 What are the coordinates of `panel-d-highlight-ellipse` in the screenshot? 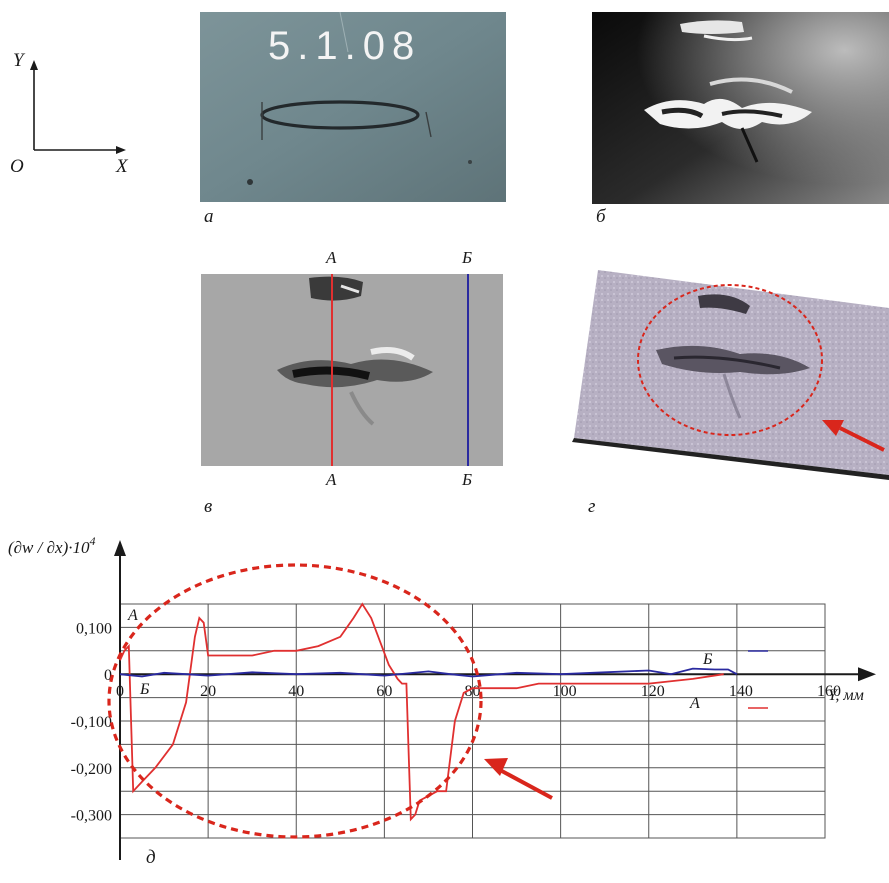 It's located at (730, 360).